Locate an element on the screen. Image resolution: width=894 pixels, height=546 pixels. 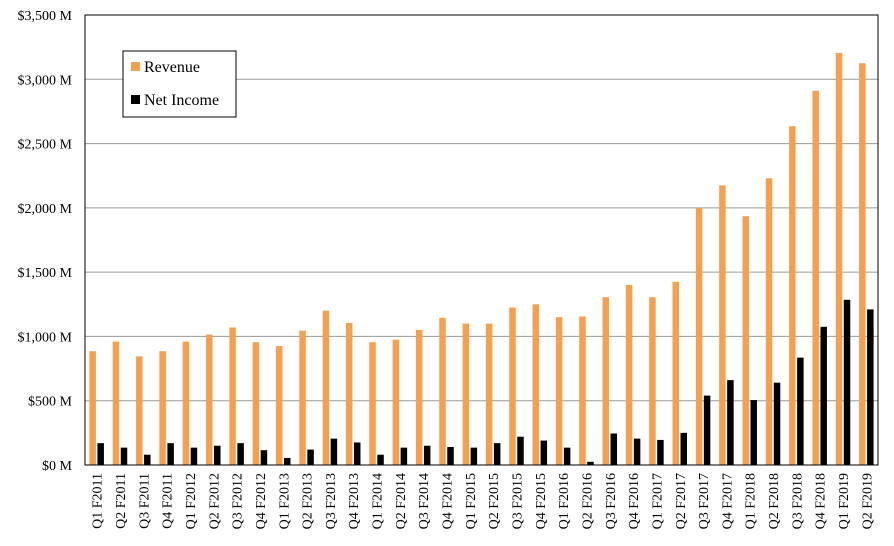
y-tick-label: $3,500 M is located at coordinates (45, 16).